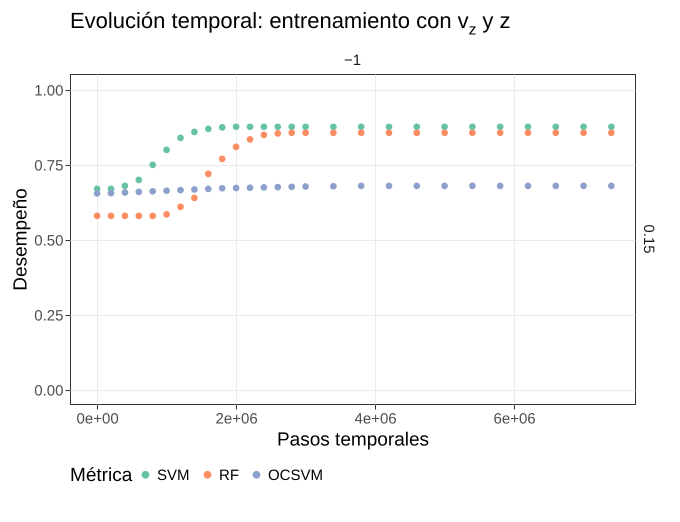  I want to click on x-tick-label: 6e+06, so click(515, 419).